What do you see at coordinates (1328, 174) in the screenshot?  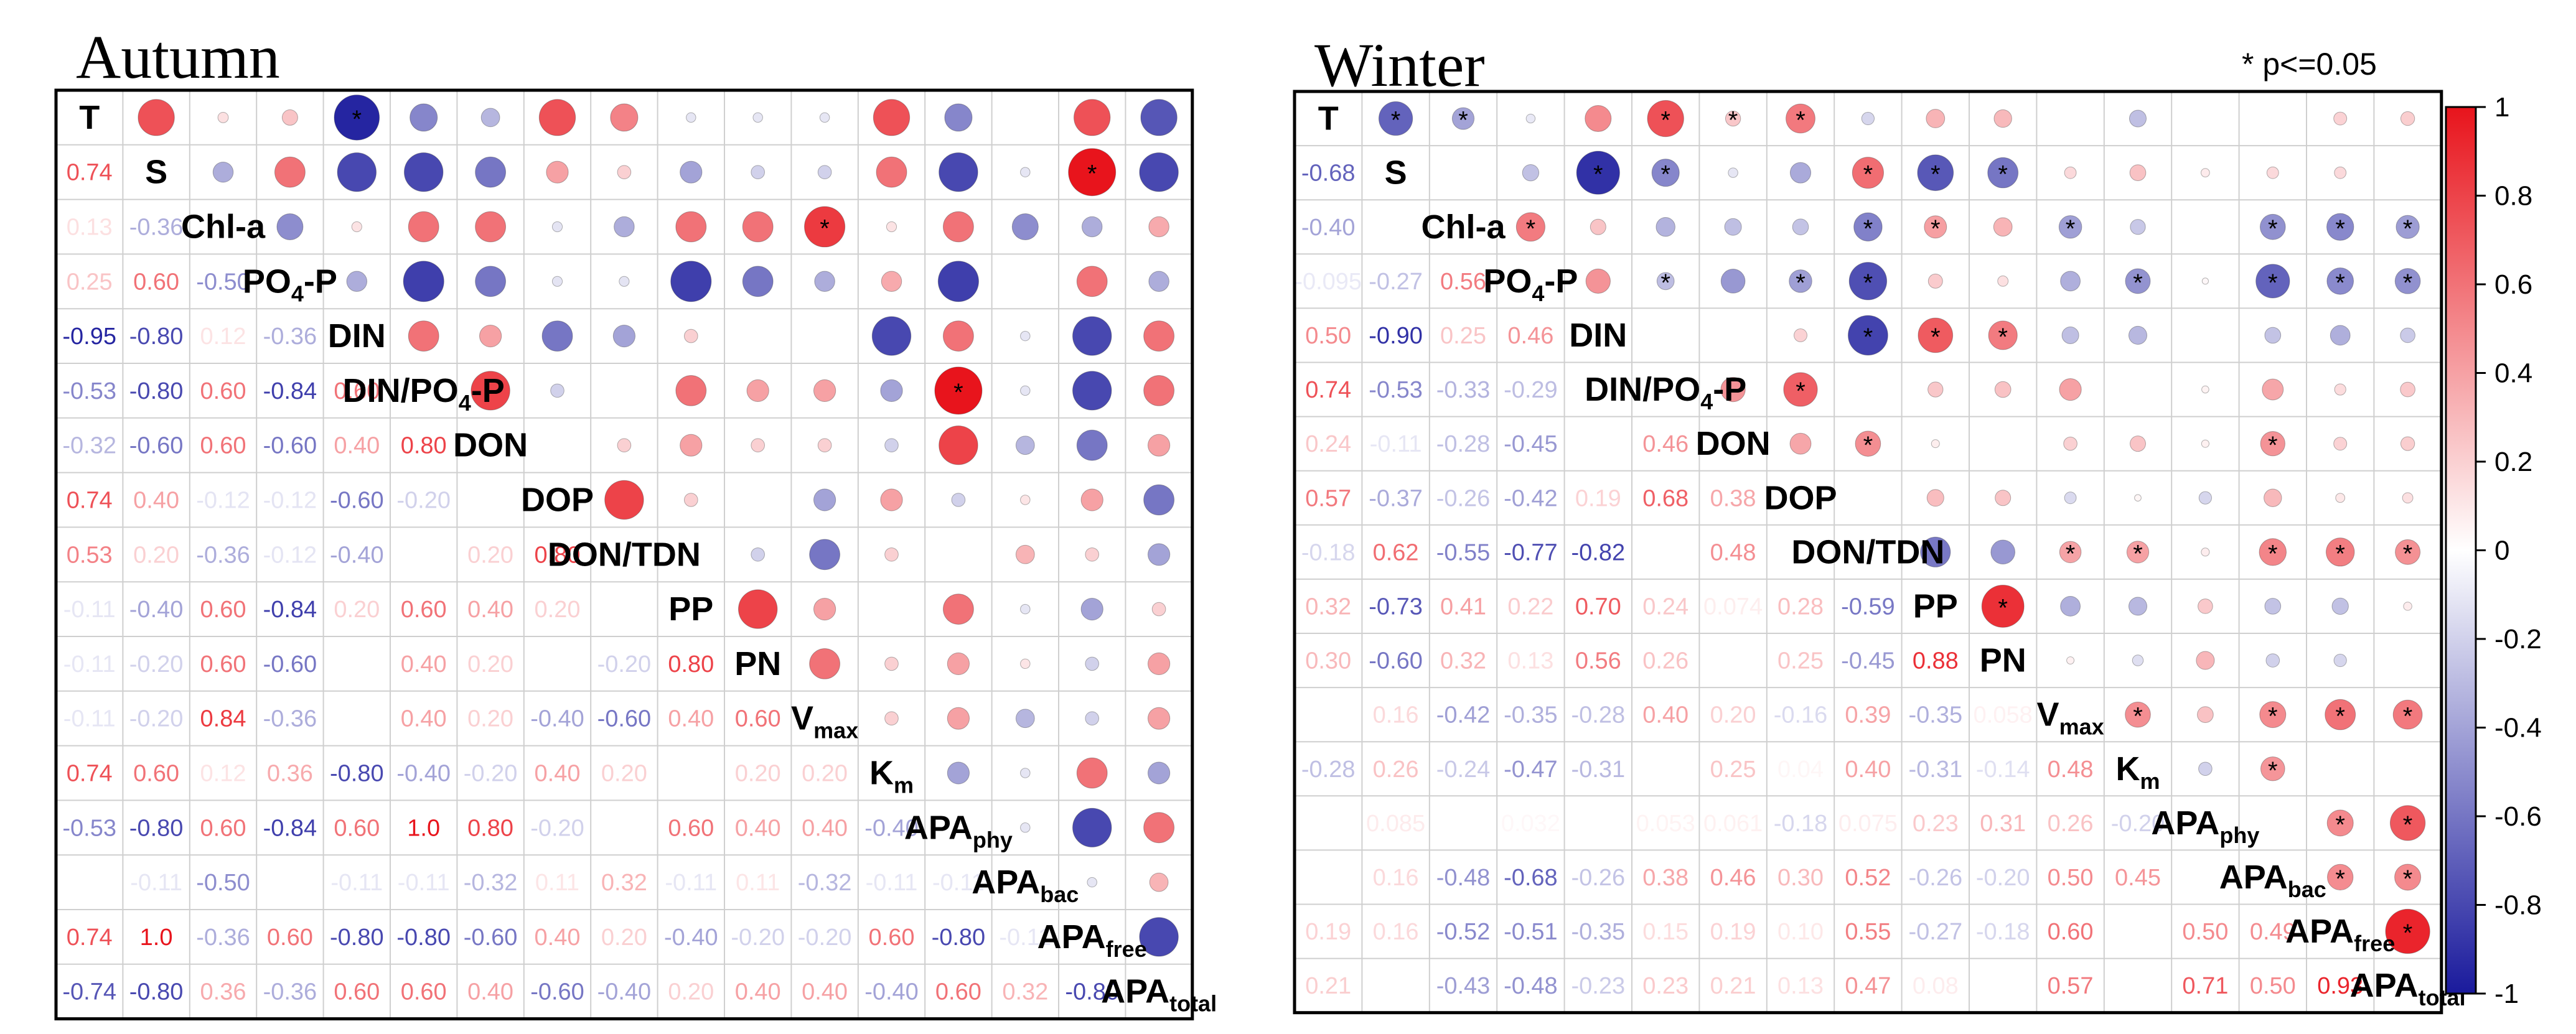 I see `corr-value: -0.68` at bounding box center [1328, 174].